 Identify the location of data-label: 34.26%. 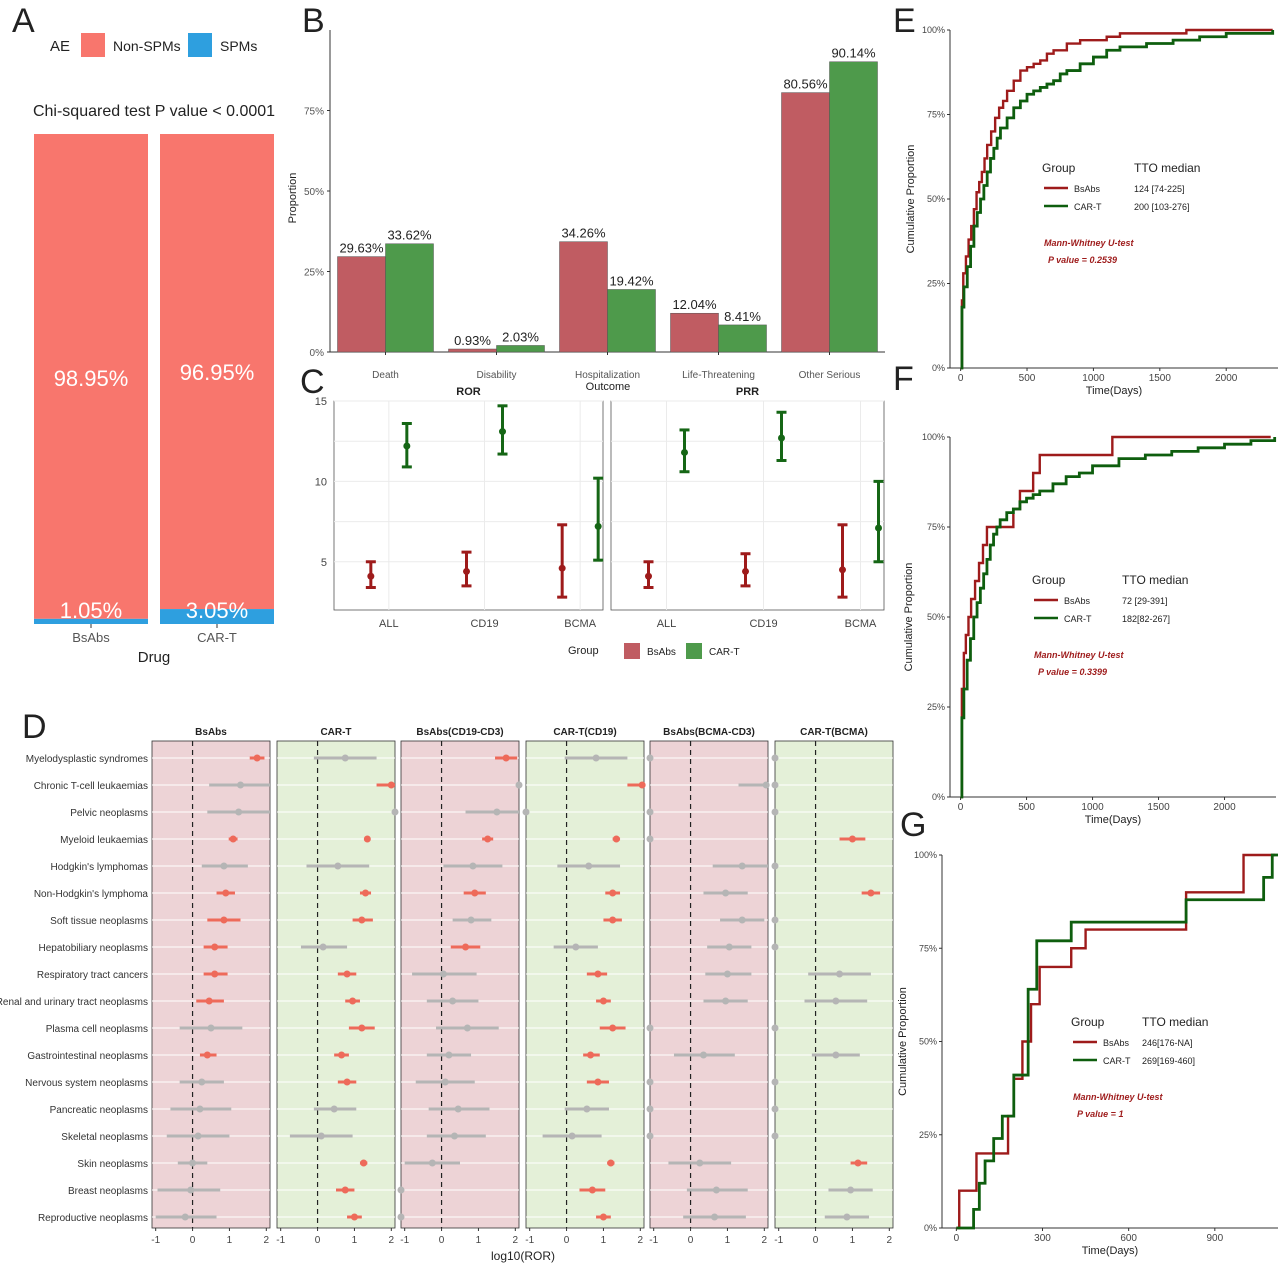
(583, 233).